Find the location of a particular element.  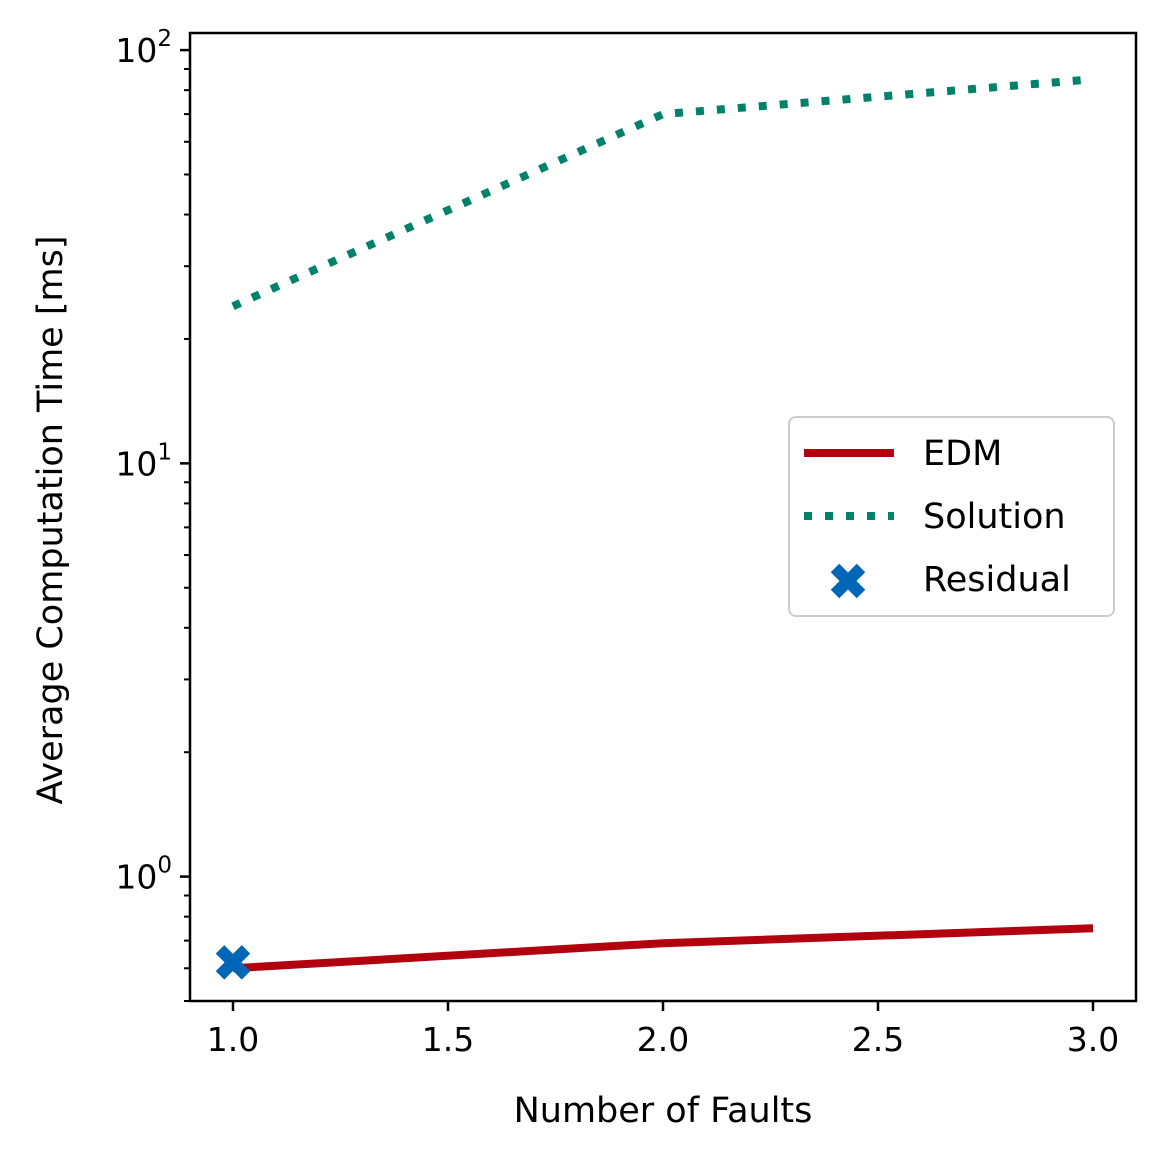

x-tick-label: 2.0 is located at coordinates (663, 1039).